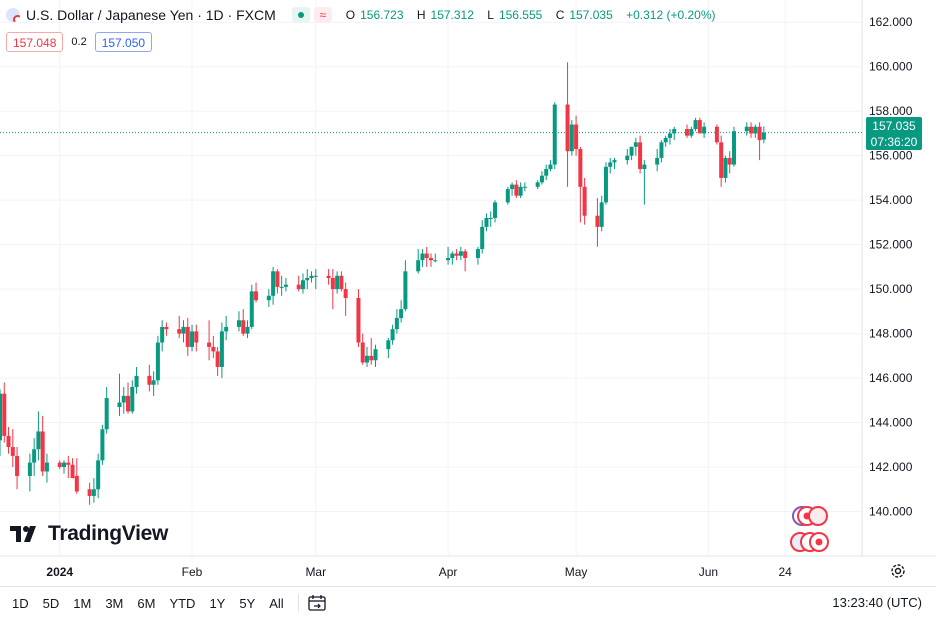  Describe the element at coordinates (891, 512) in the screenshot. I see `y-tick-label: 140.000` at that location.